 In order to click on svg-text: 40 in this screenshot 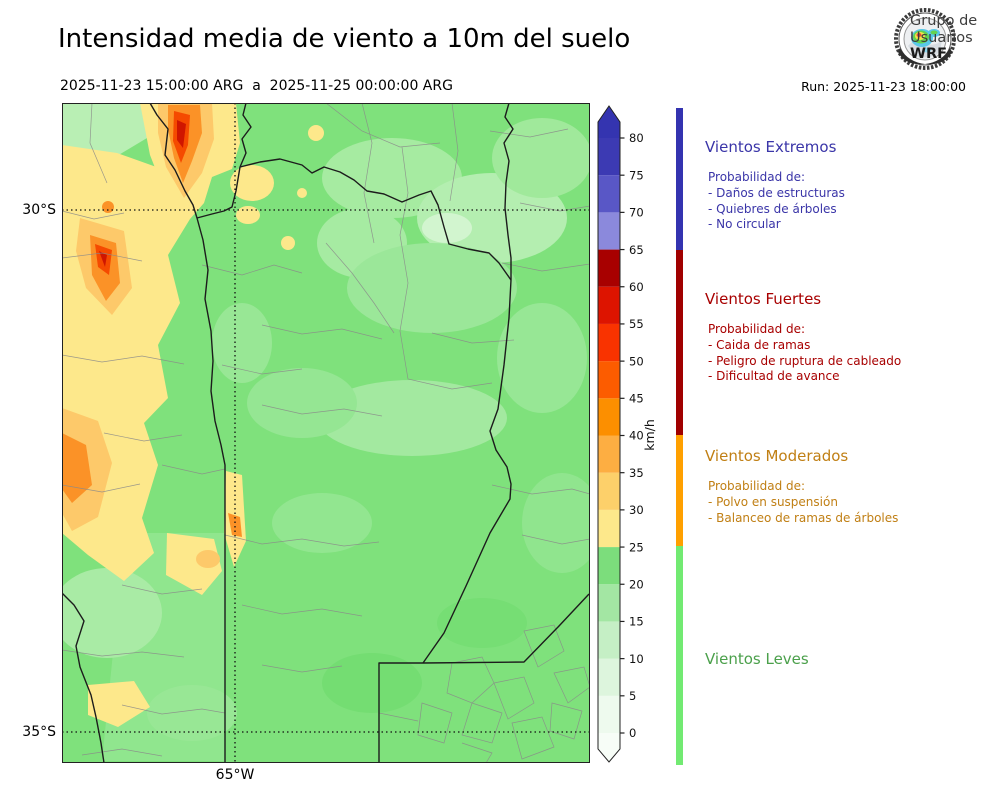, I will do `click(636, 436)`.